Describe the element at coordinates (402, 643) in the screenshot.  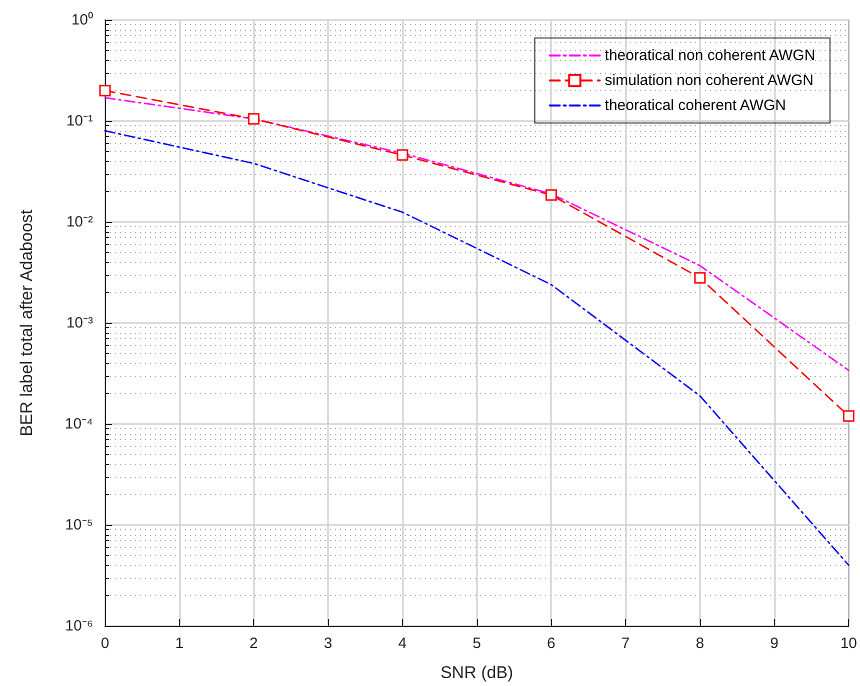
I see `x-tick-label: 4` at that location.